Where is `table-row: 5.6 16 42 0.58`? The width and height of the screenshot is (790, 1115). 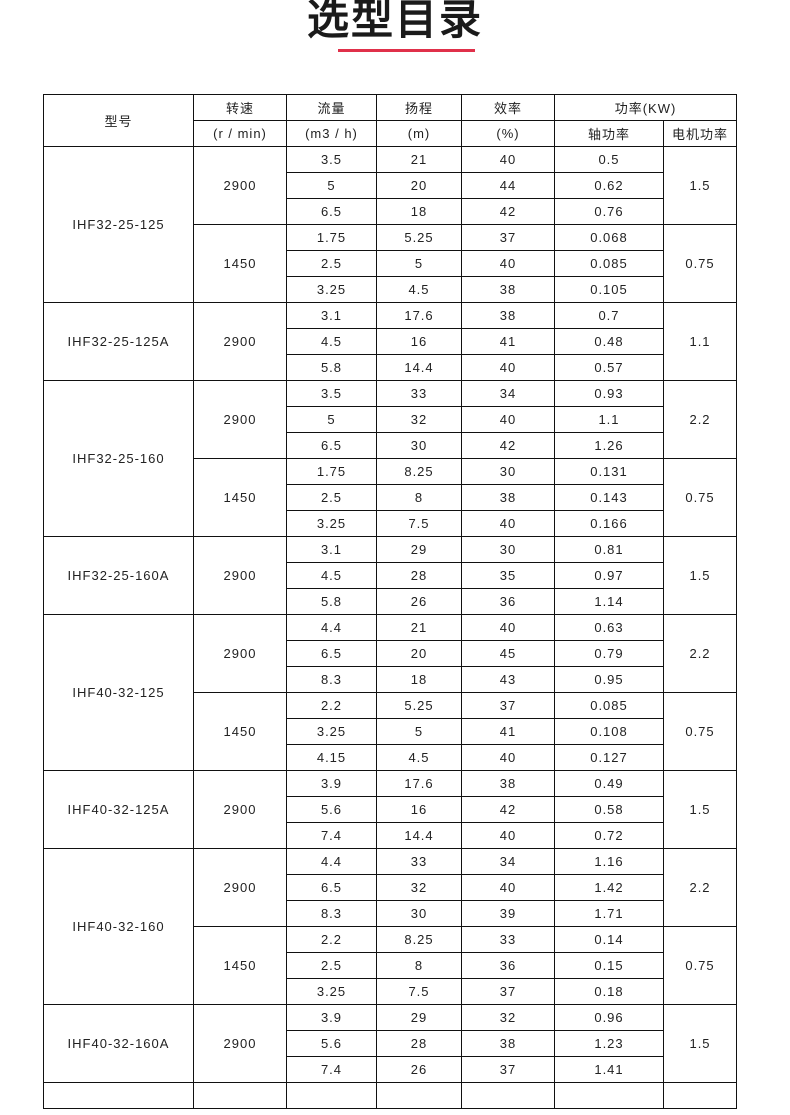 table-row: 5.6 16 42 0.58 is located at coordinates (390, 809).